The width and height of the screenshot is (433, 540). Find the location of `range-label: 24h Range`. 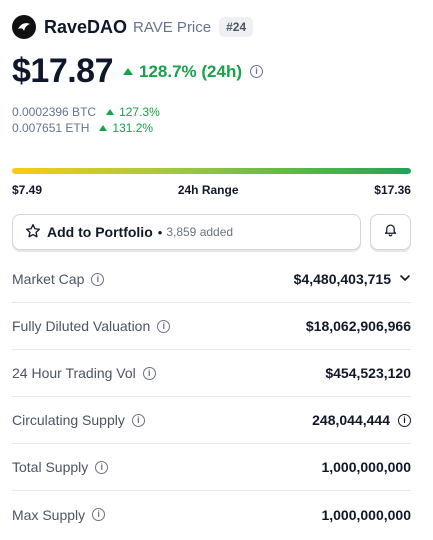

range-label: 24h Range is located at coordinates (208, 190).